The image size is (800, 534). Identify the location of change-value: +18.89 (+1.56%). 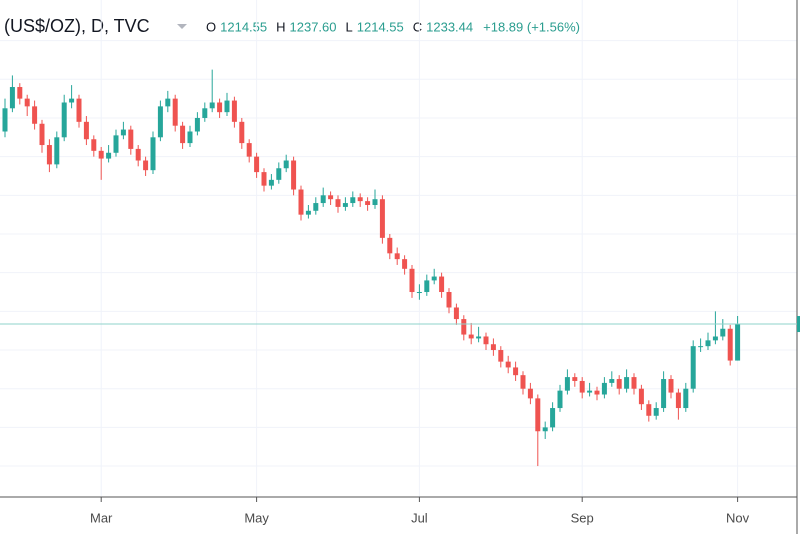
(531, 26).